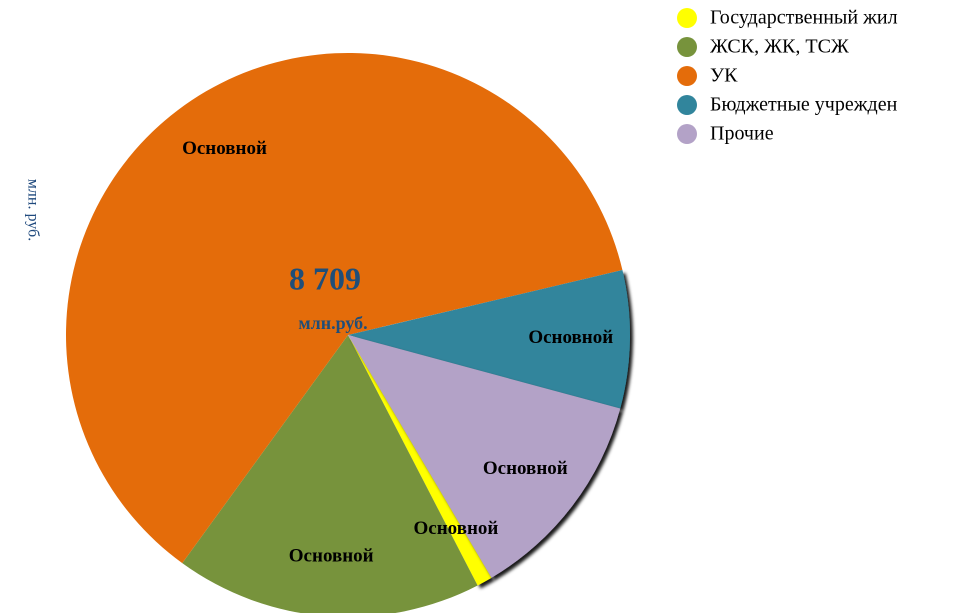  Describe the element at coordinates (804, 105) in the screenshot. I see `legend-label: Бюджетные учрежден` at that location.